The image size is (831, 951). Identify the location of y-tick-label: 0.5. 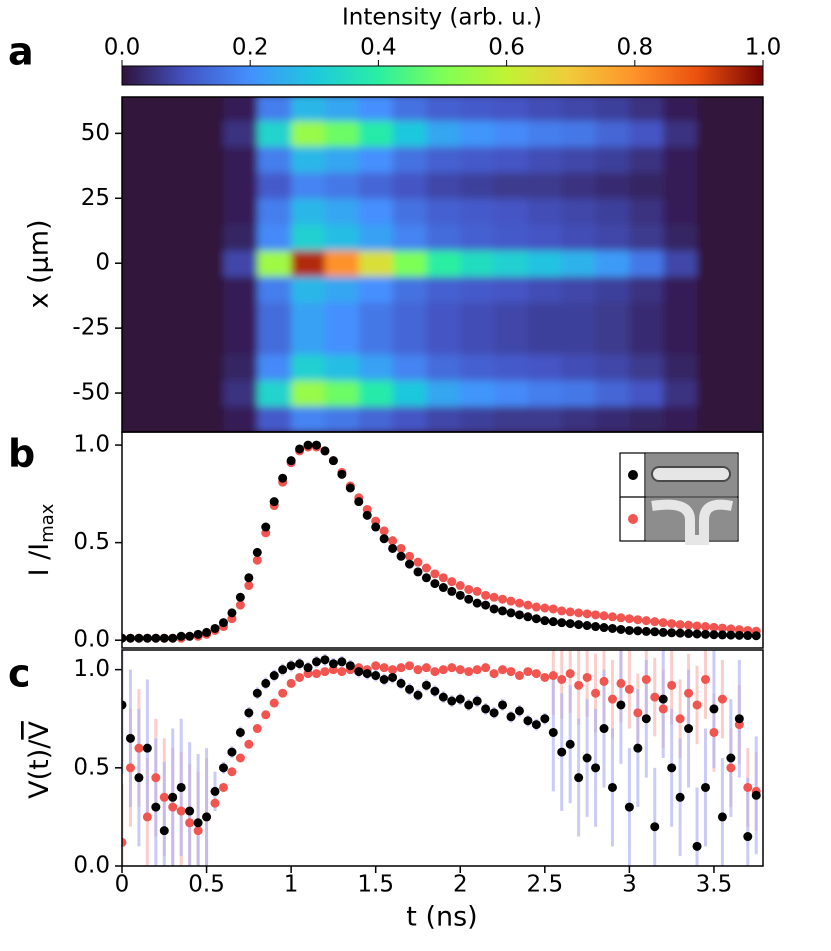
(91, 767).